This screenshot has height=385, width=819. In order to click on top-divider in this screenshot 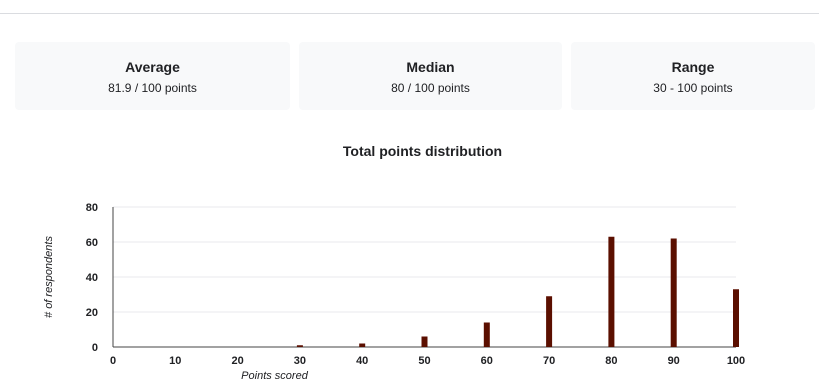, I will do `click(409, 13)`.